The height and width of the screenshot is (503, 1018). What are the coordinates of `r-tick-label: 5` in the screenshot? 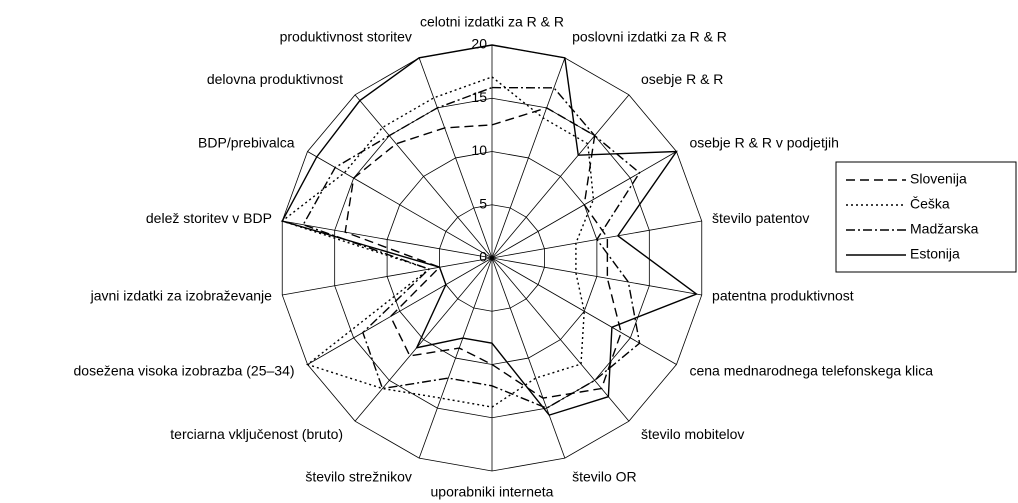 It's located at (483, 203).